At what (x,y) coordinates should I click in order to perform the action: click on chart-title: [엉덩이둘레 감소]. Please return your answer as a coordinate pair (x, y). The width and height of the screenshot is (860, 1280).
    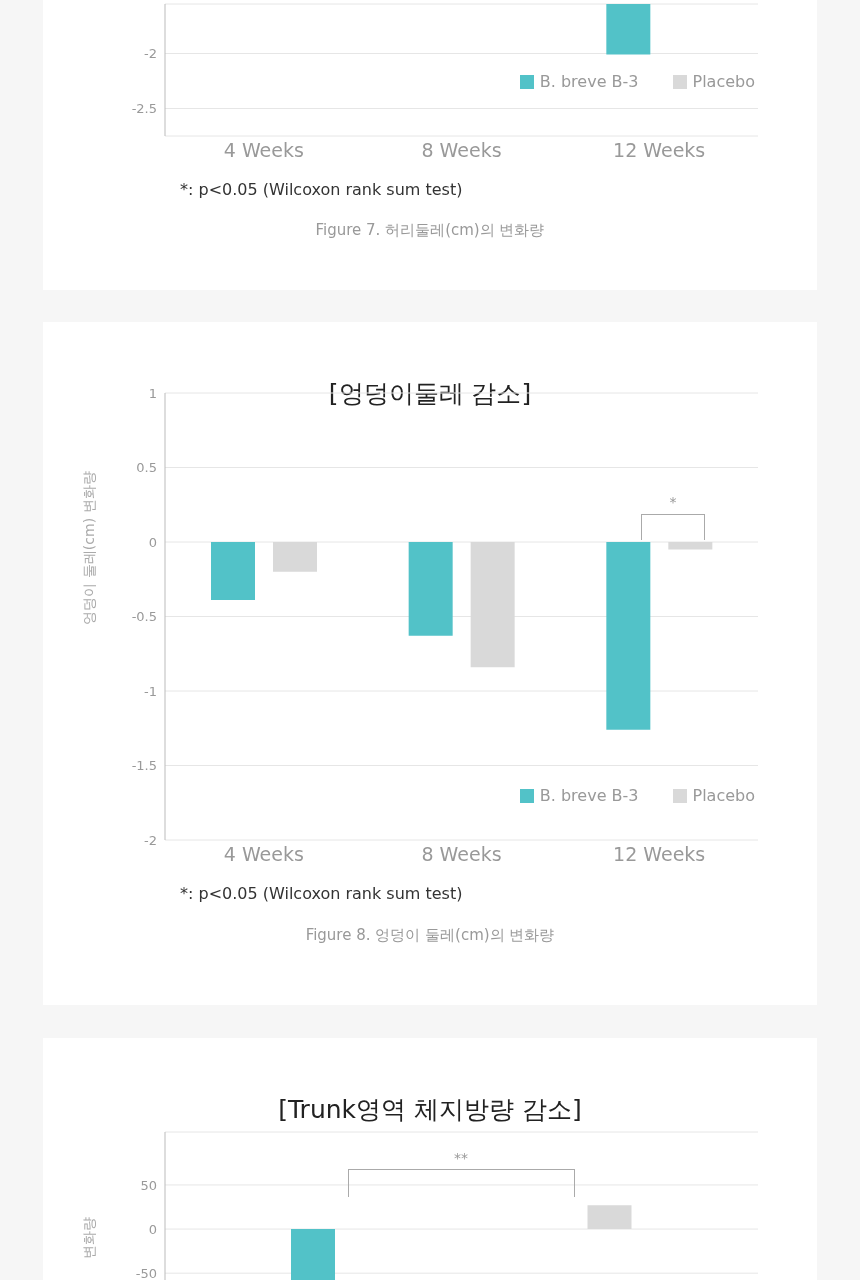
    Looking at the image, I should click on (430, 393).